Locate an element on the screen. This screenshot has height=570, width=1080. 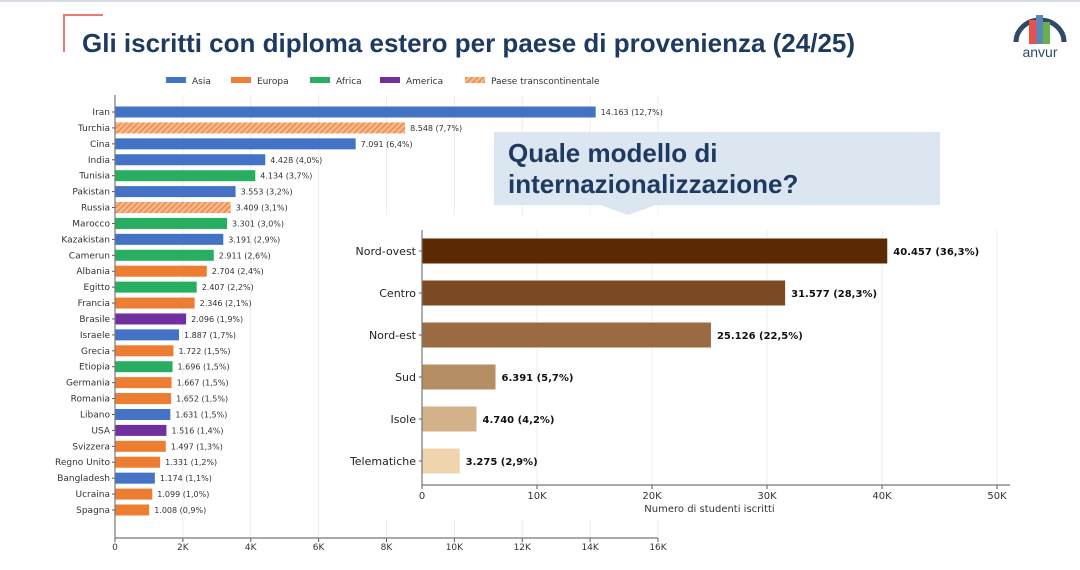
title-accent-vertical is located at coordinates (64, 33).